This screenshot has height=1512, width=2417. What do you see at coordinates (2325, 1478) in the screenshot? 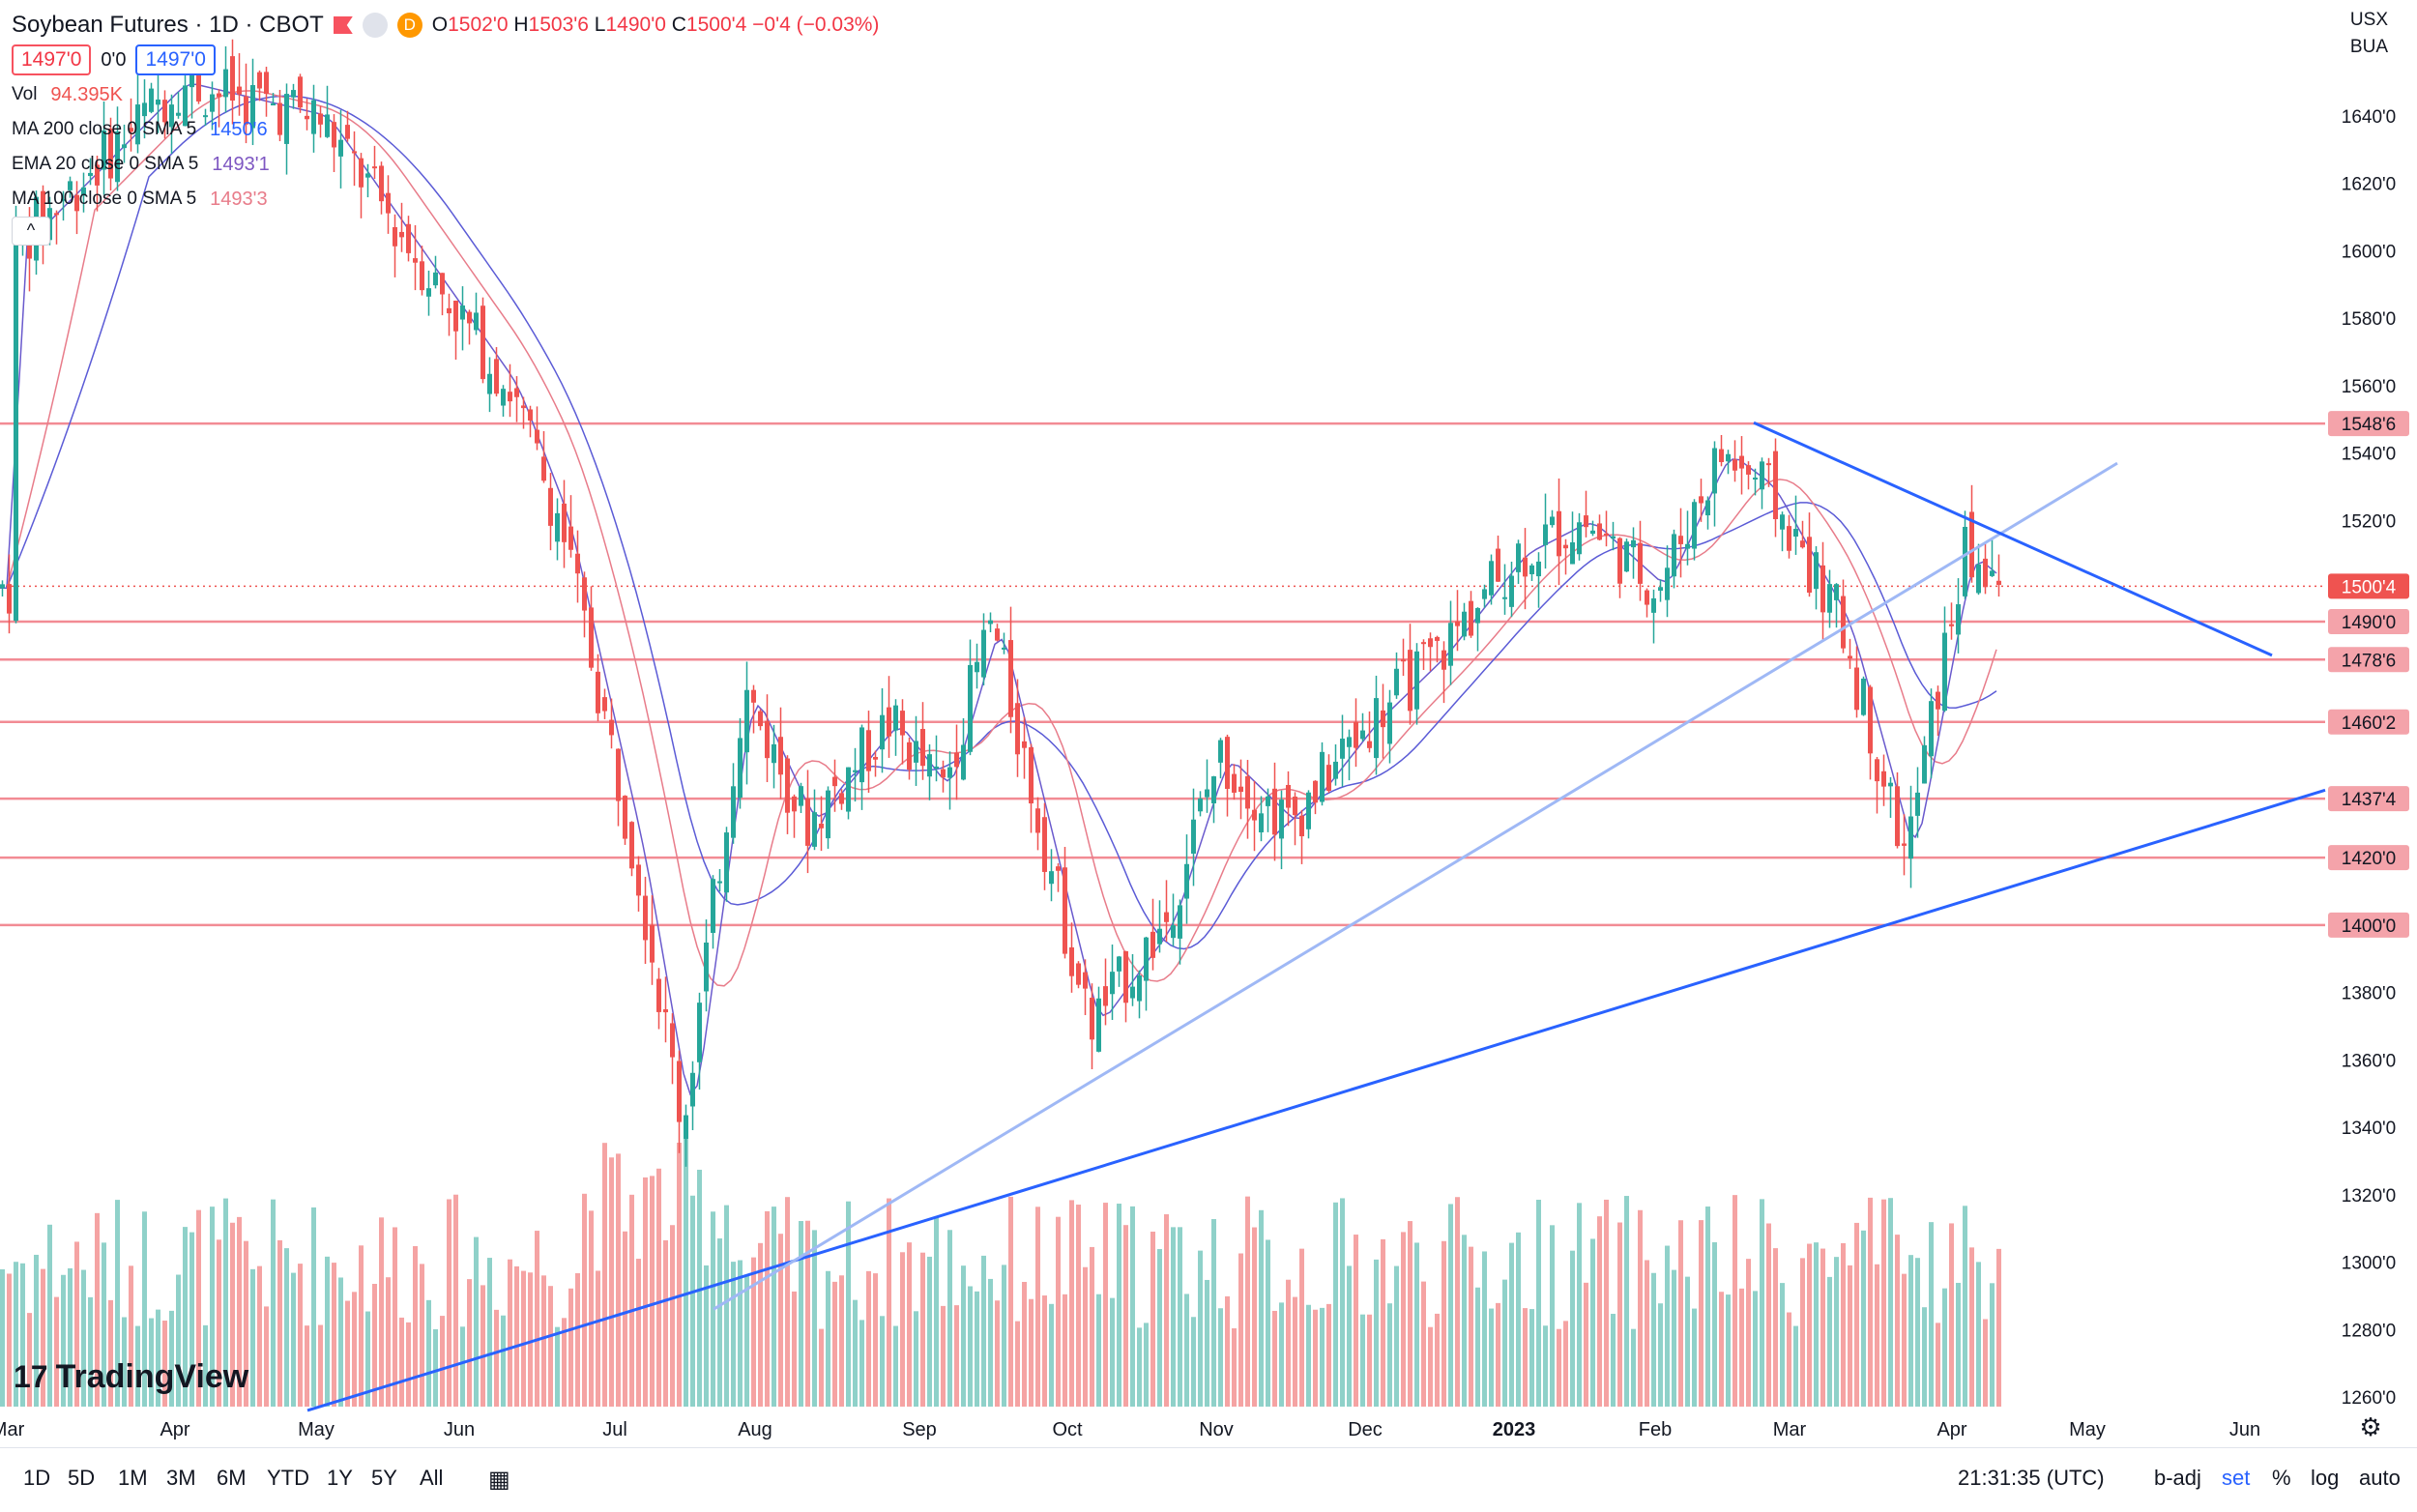
I see `log-toggle: log` at bounding box center [2325, 1478].